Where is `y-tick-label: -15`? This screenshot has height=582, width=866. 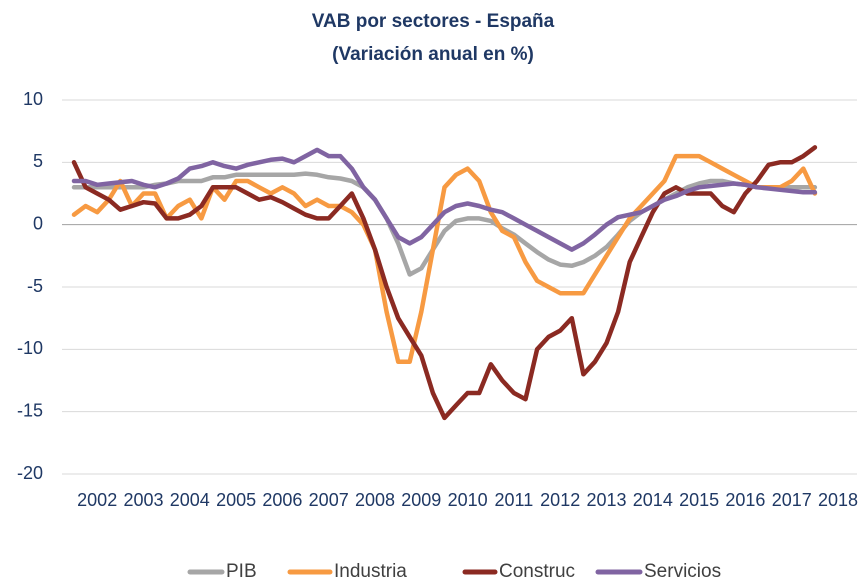
y-tick-label: -15 is located at coordinates (30, 410).